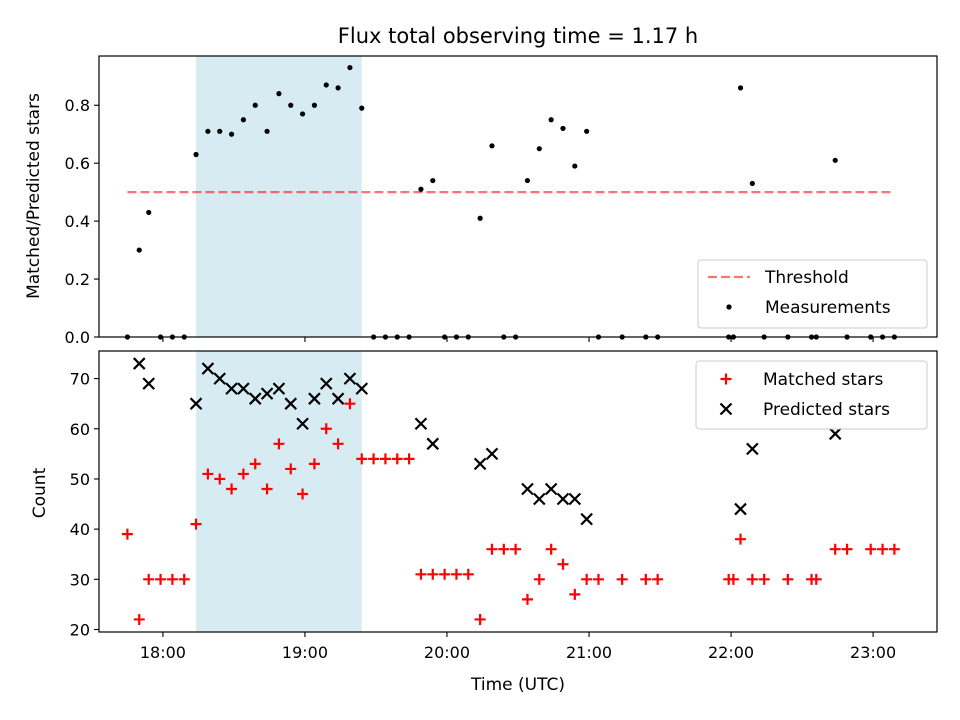 The image size is (960, 720). What do you see at coordinates (279, 196) in the screenshot?
I see `top-shaded-interval` at bounding box center [279, 196].